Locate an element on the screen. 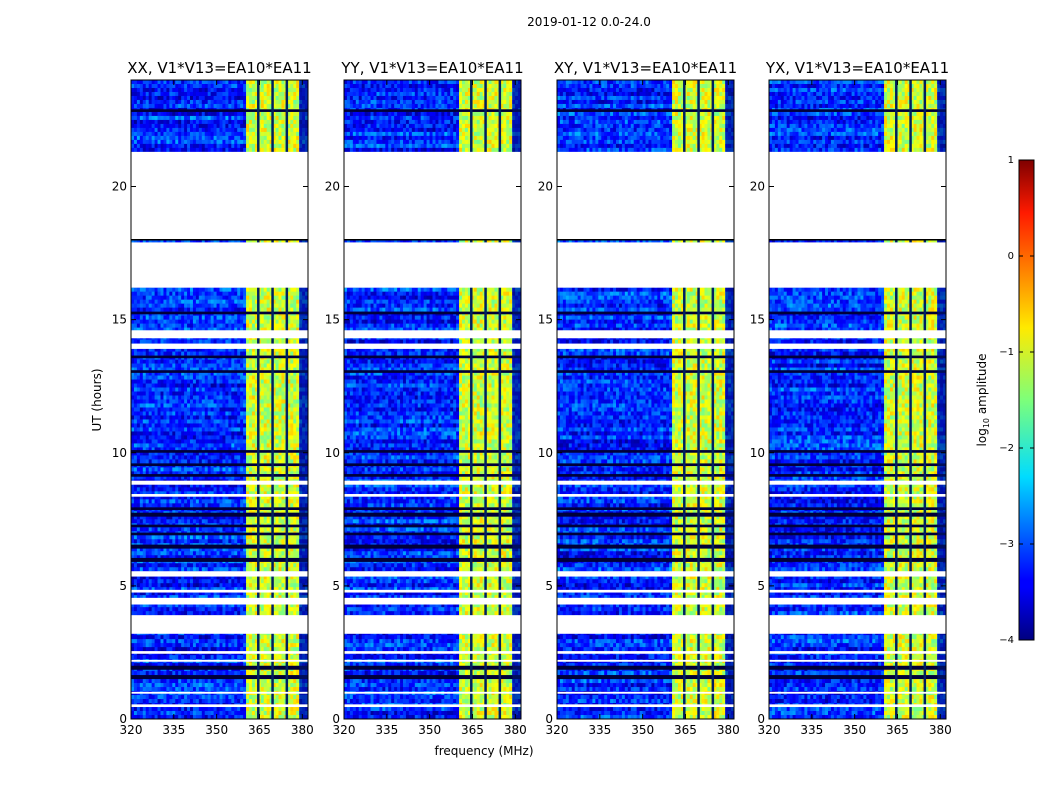 This screenshot has width=1050, height=800. colorbar-tick-label: −2 is located at coordinates (1006, 448).